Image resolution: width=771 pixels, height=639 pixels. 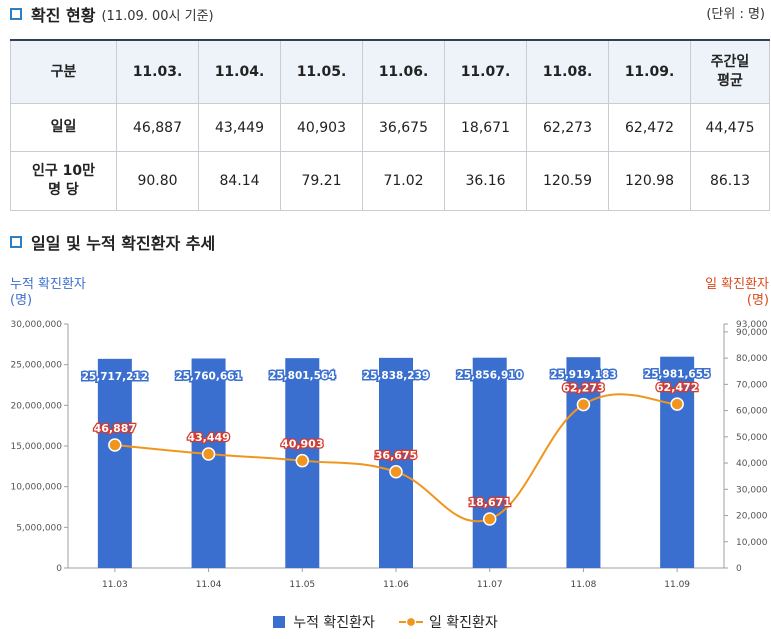 What do you see at coordinates (485, 71) in the screenshot?
I see `column-header: 11.07.` at bounding box center [485, 71].